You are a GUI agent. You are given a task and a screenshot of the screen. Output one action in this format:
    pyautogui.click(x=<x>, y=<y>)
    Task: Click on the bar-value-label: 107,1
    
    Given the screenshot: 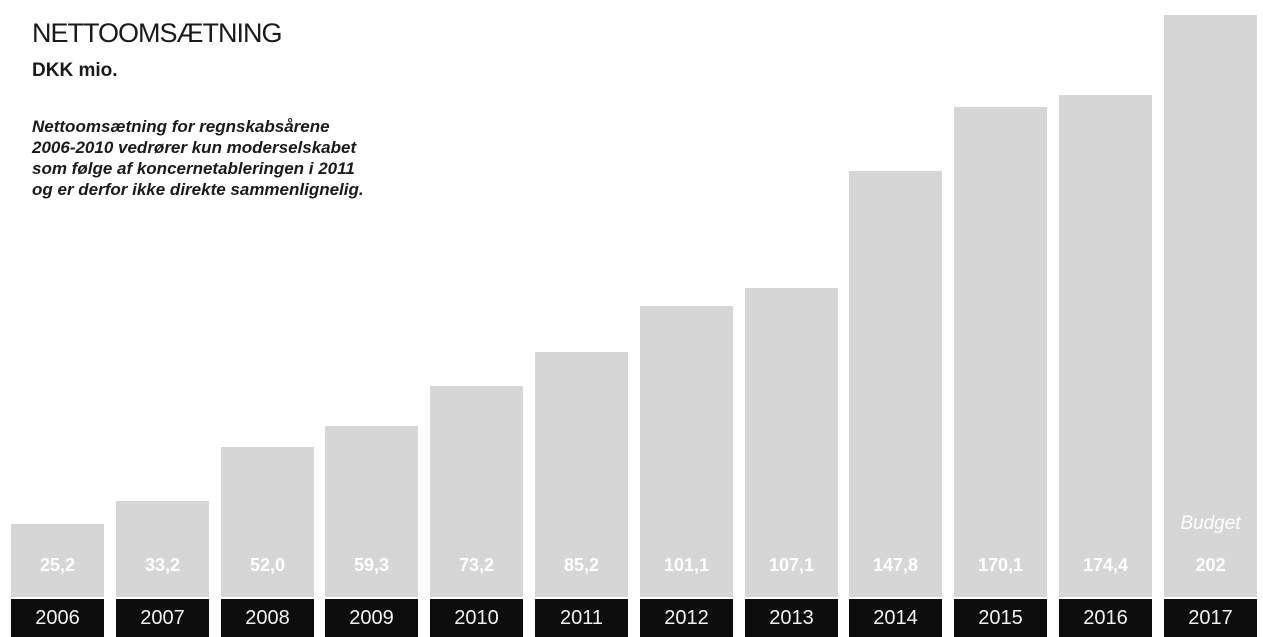 What is the action you would take?
    pyautogui.click(x=791, y=564)
    